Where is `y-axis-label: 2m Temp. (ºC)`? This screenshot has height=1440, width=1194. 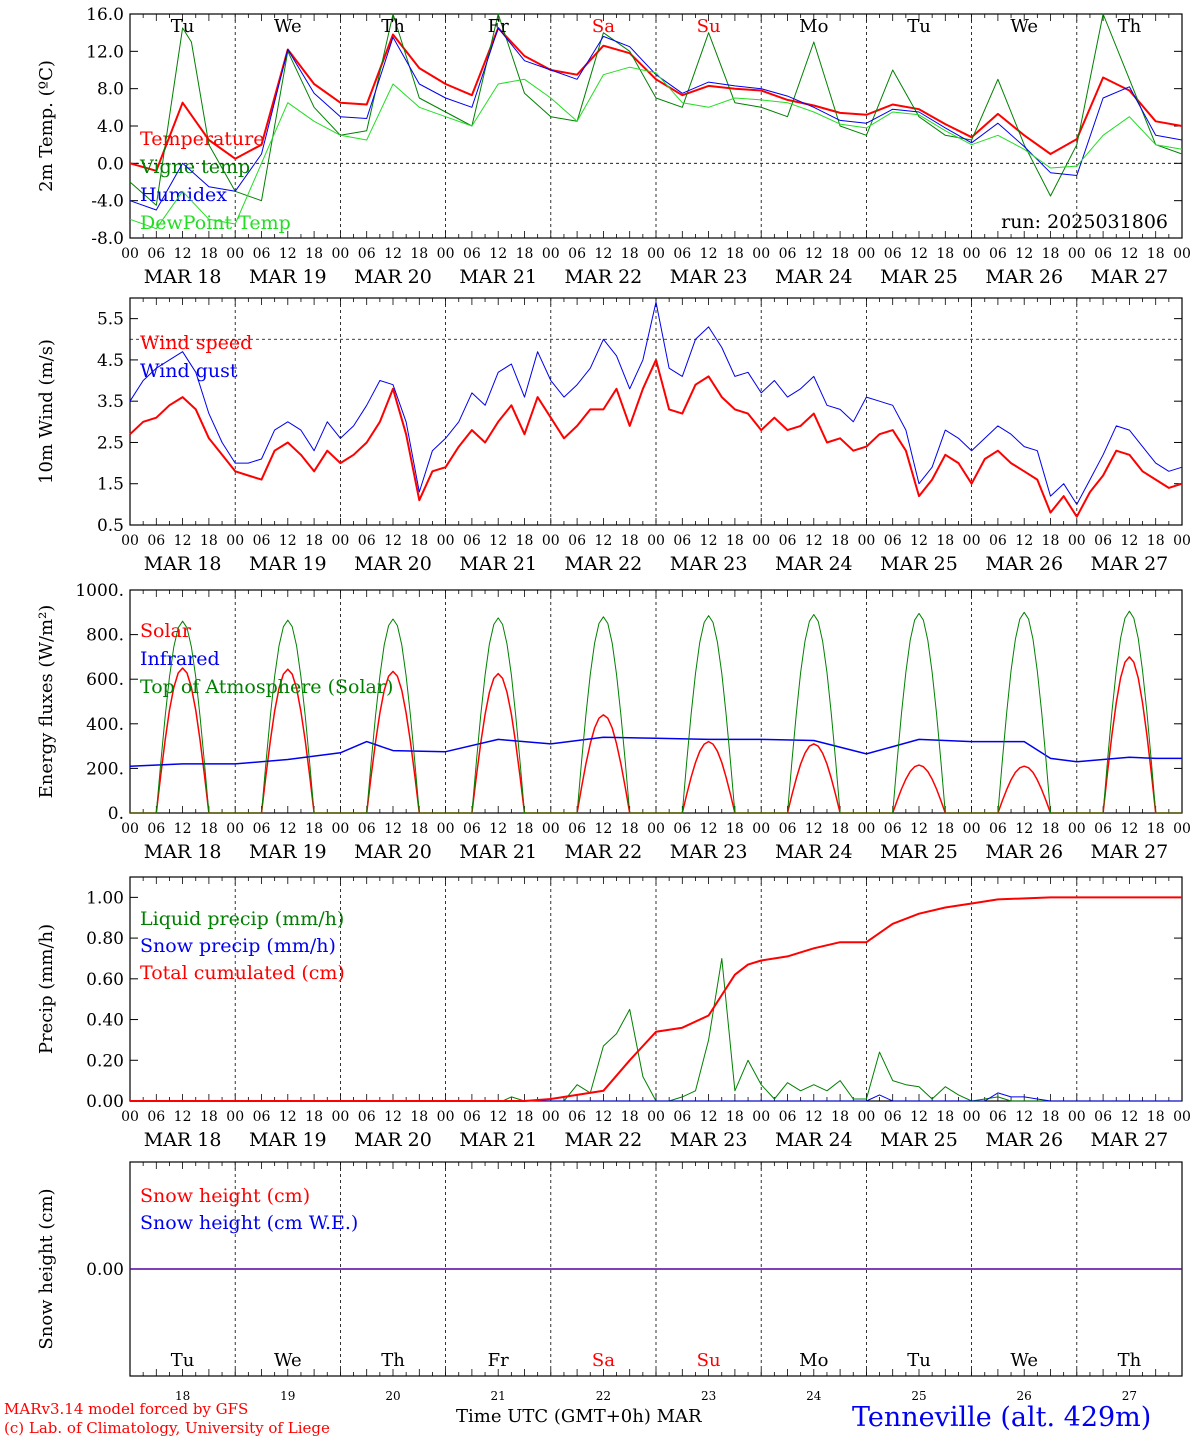
y-axis-label: 2m Temp. (ºC) is located at coordinates (46, 126).